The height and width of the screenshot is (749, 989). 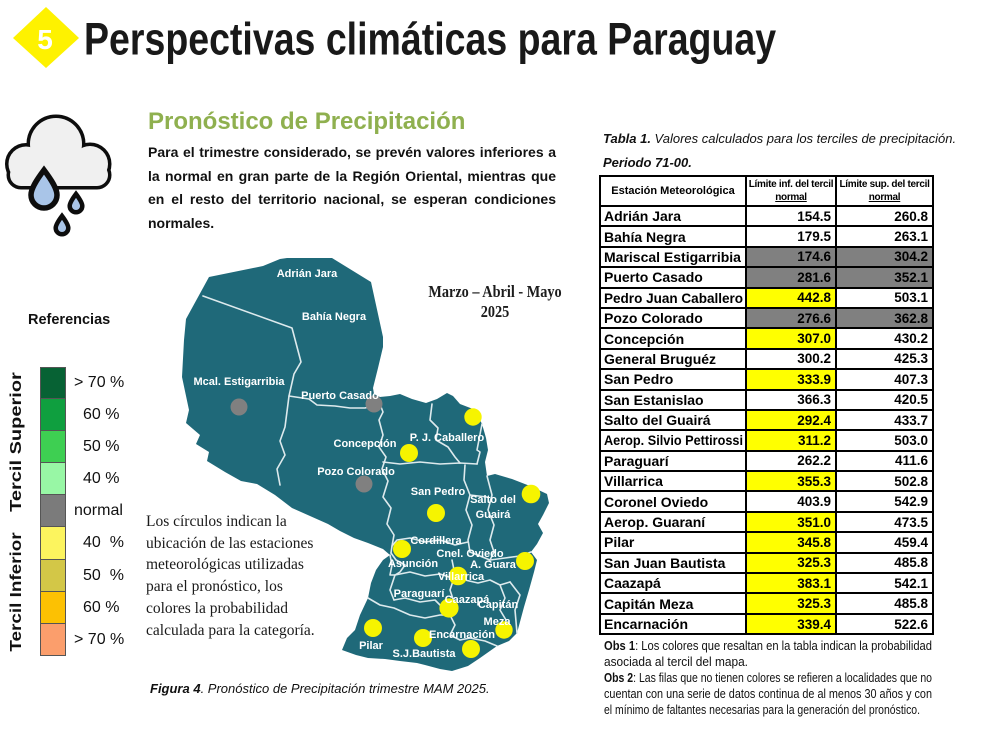 What do you see at coordinates (498, 622) in the screenshot?
I see `svg-text: Meza` at bounding box center [498, 622].